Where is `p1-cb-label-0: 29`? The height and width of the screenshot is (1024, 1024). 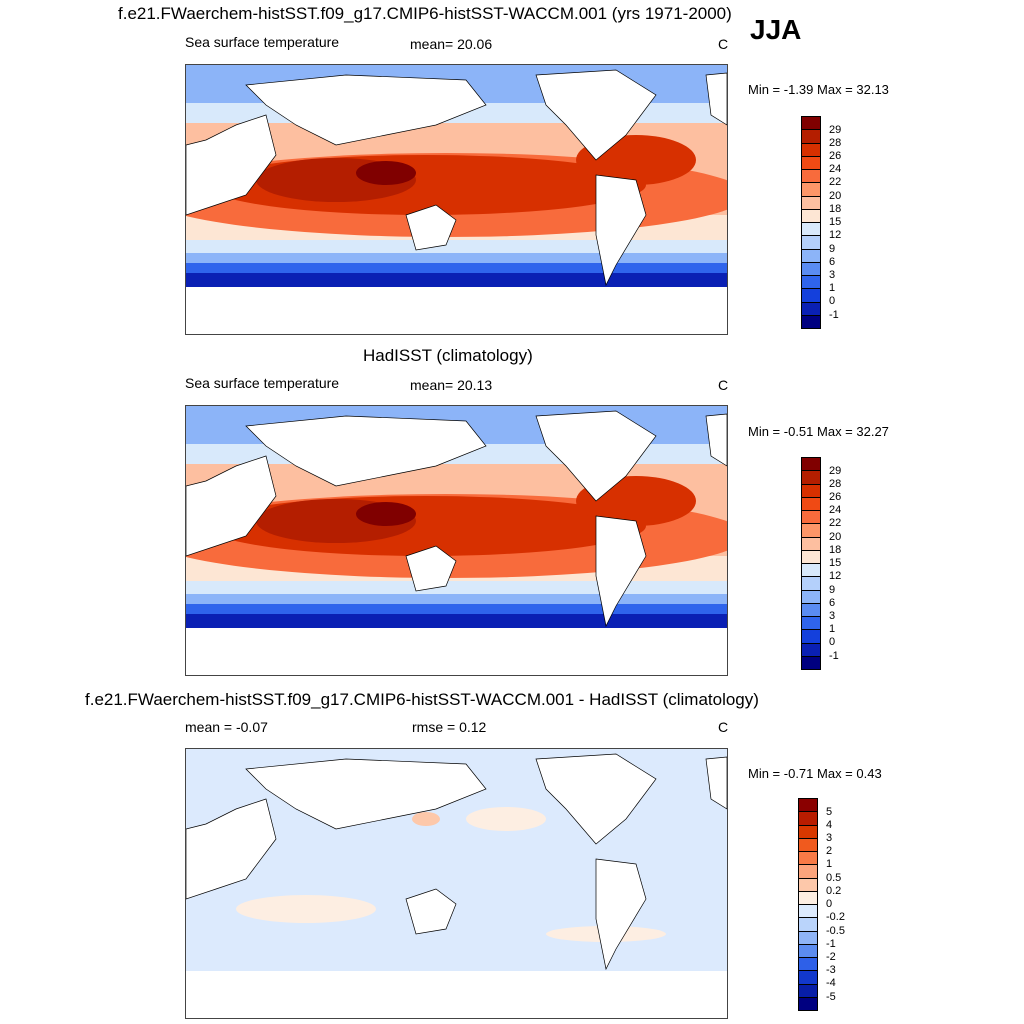
p1-cb-label-0: 29 is located at coordinates (835, 130).